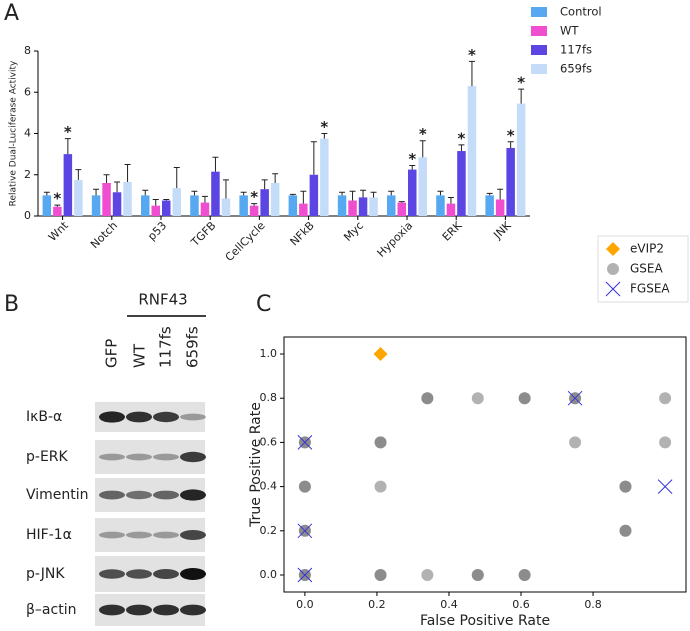 This screenshot has width=690, height=631. Describe the element at coordinates (193, 347) in the screenshot. I see `lane-label: 659fs` at that location.